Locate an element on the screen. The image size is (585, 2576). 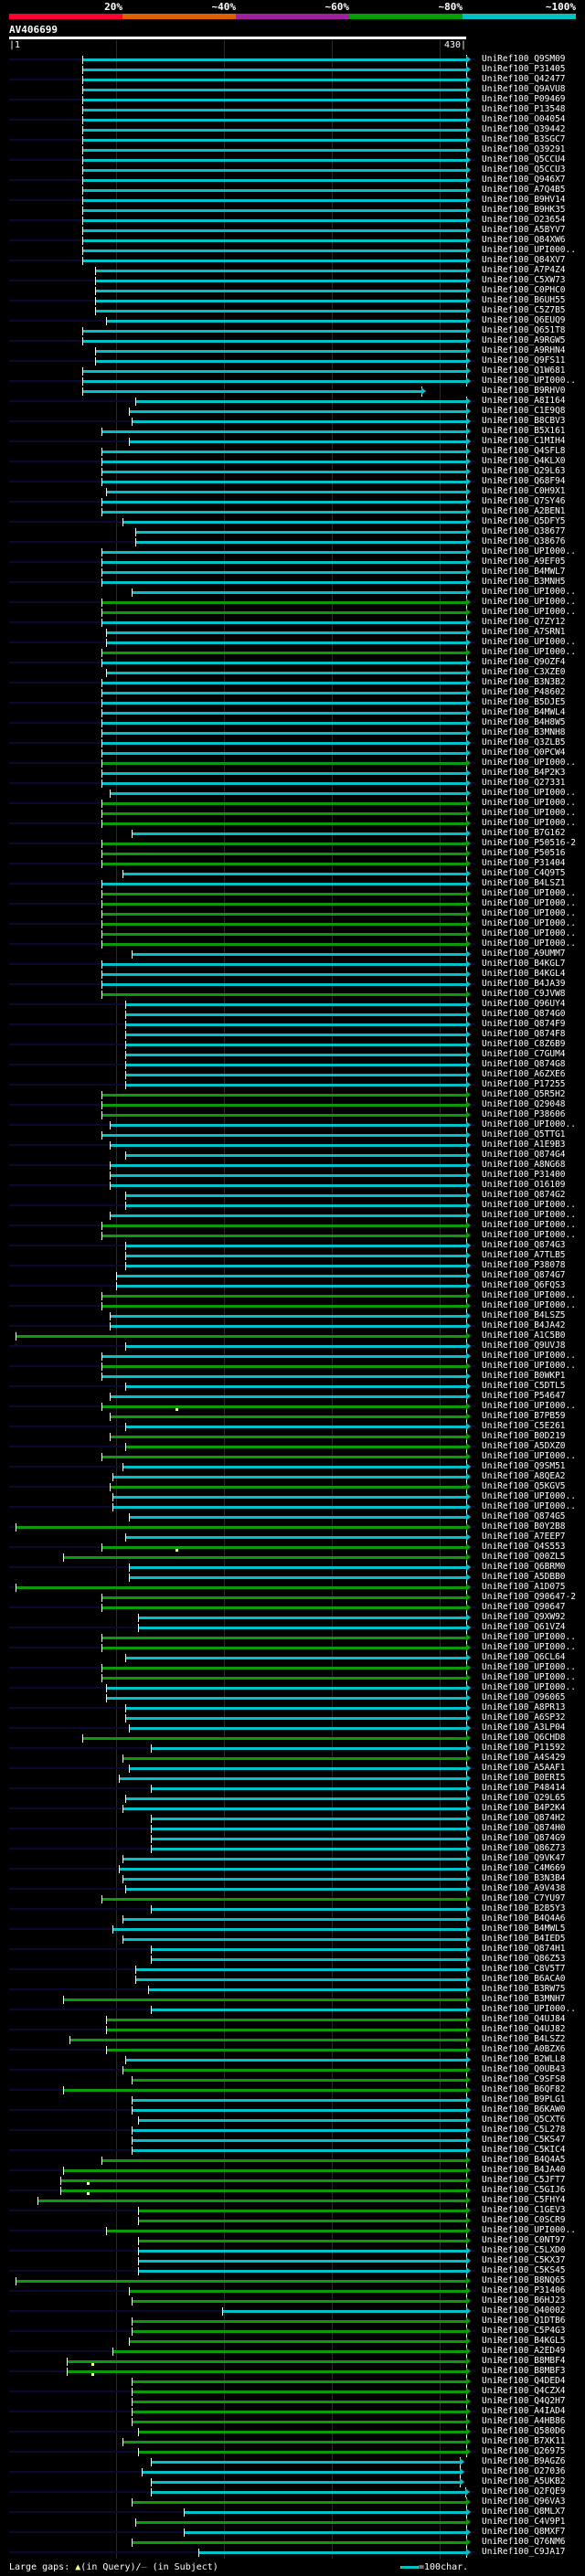
hit-label-link: UniRef100_P38078 is located at coordinates (524, 1265).